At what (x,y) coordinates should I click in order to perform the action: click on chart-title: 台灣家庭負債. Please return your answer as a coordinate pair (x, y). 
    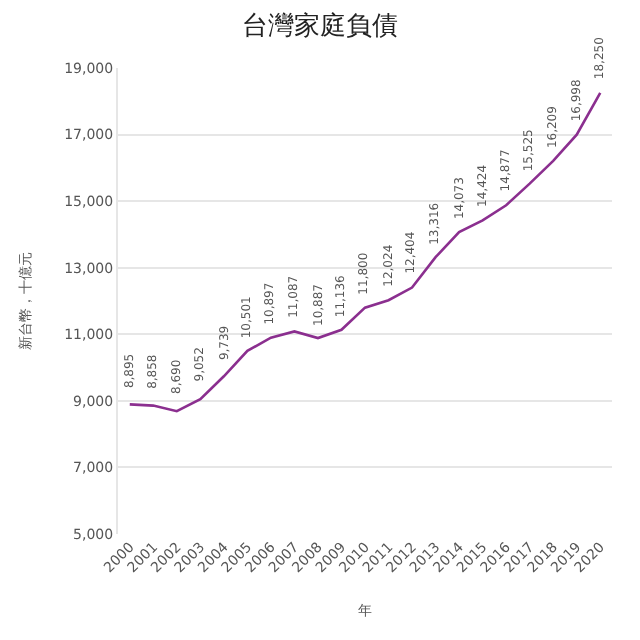
    Looking at the image, I should click on (320, 26).